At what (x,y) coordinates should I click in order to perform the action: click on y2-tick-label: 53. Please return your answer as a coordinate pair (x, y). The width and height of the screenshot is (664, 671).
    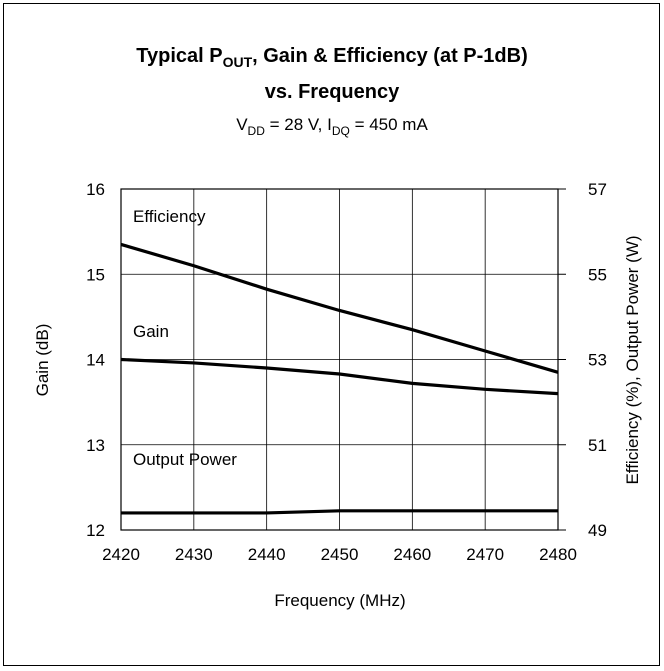
    Looking at the image, I should click on (597, 360).